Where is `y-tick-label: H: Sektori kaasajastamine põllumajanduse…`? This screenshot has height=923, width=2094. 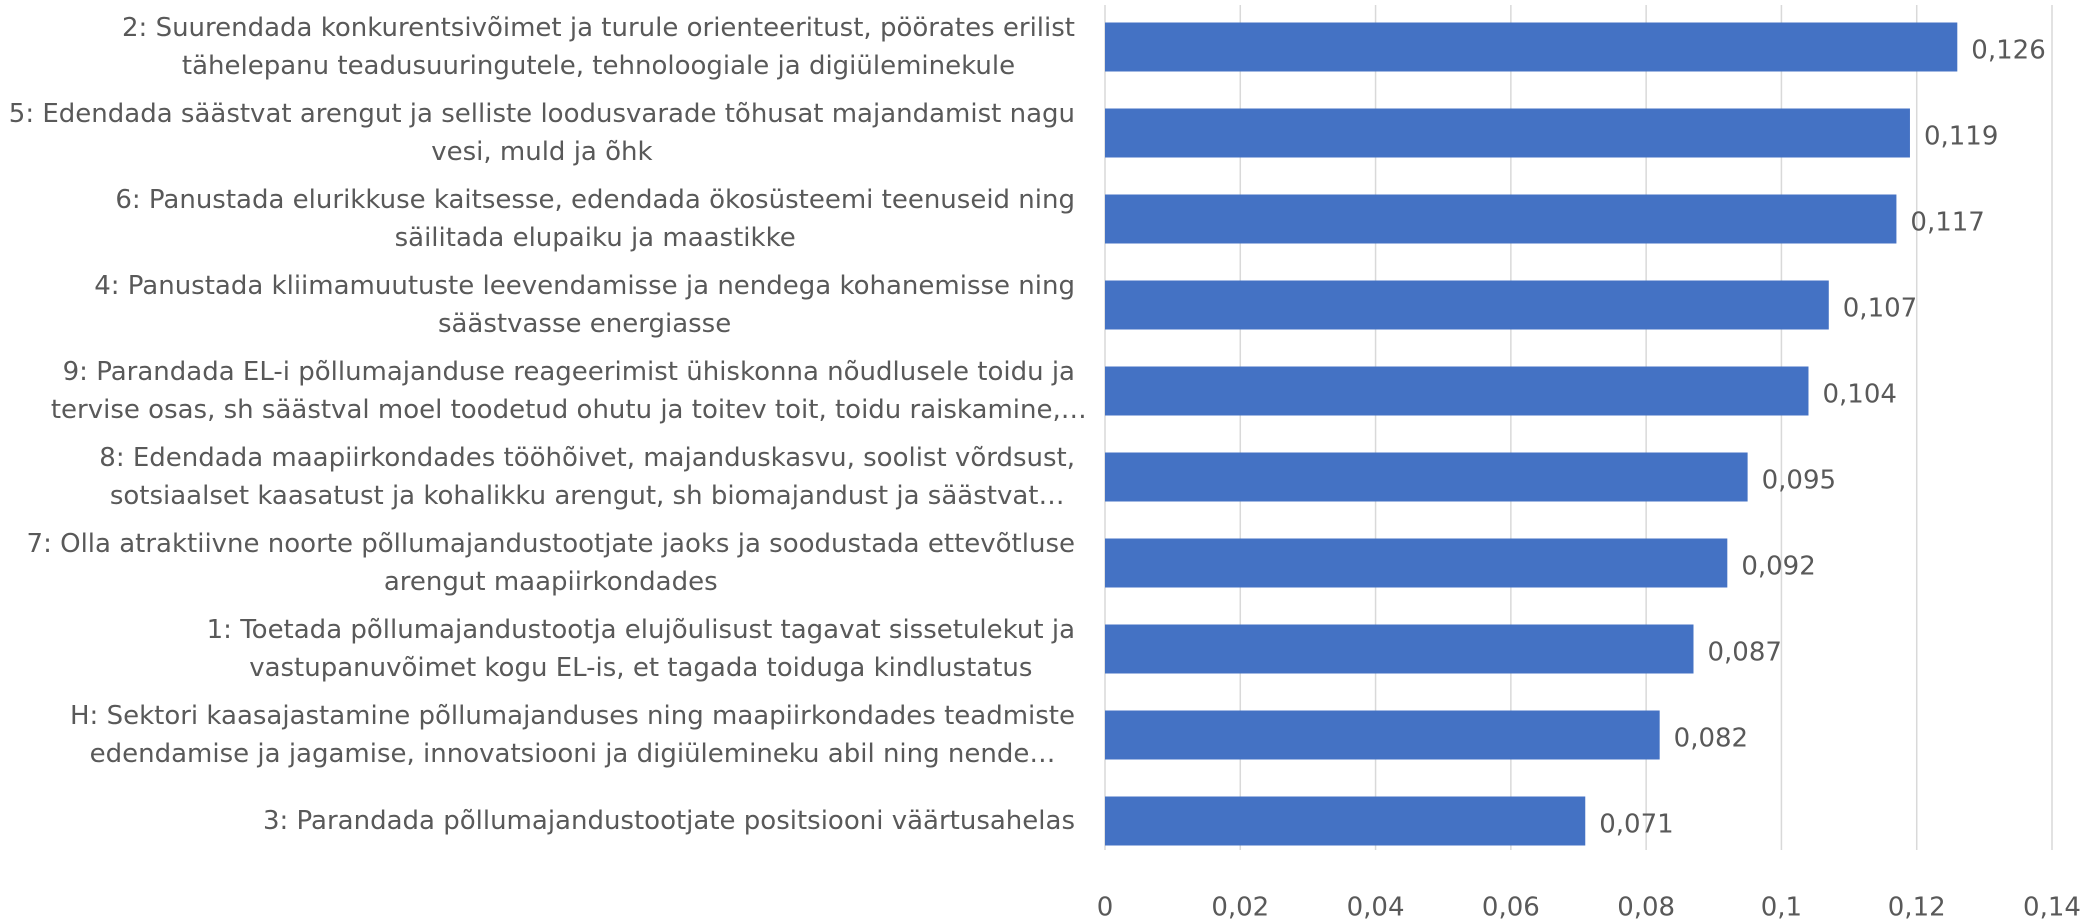
y-tick-label: H: Sektori kaasajastamine põllumajanduse… is located at coordinates (572, 735).